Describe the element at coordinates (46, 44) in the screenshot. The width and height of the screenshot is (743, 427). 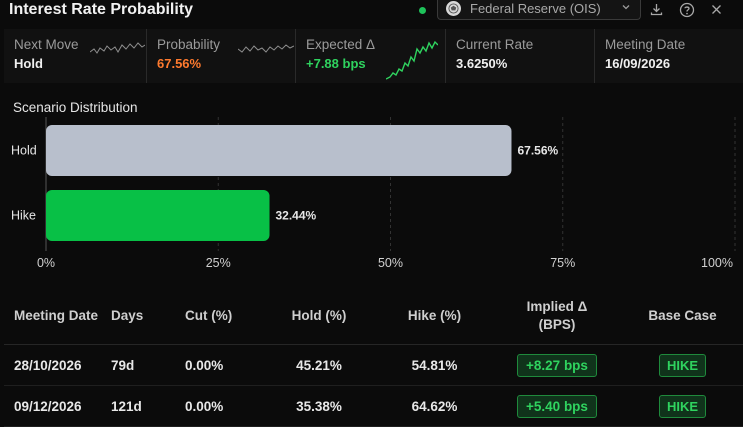
I see `stat-label: Next Move` at that location.